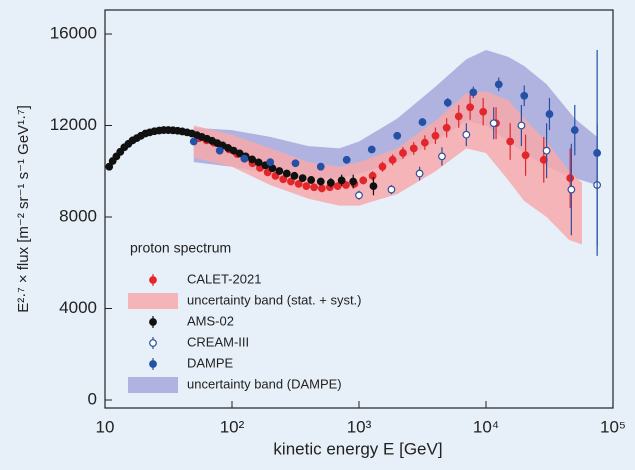  What do you see at coordinates (264, 383) in the screenshot?
I see `legend-label: uncertainty band (DAMPE)` at bounding box center [264, 383].